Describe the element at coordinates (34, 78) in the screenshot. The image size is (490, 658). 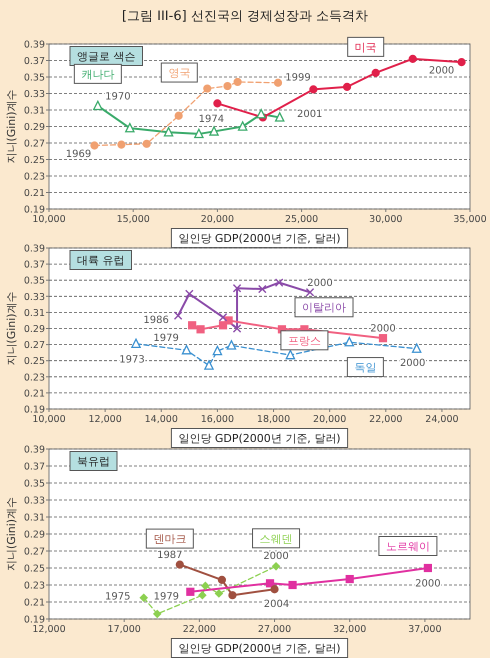
I see `y-tick-label: 0.35` at that location.